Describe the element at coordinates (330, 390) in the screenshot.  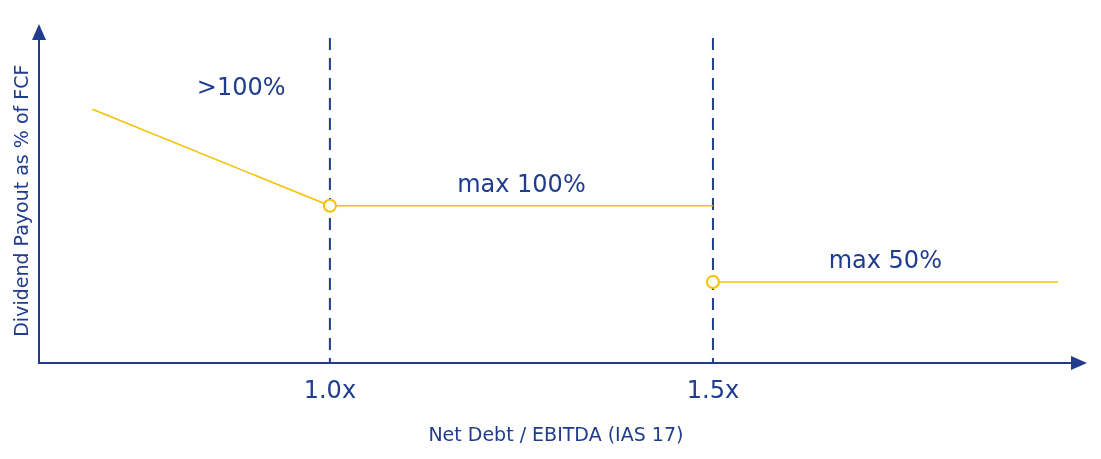
I see `x-tick-label: 1.0x` at that location.